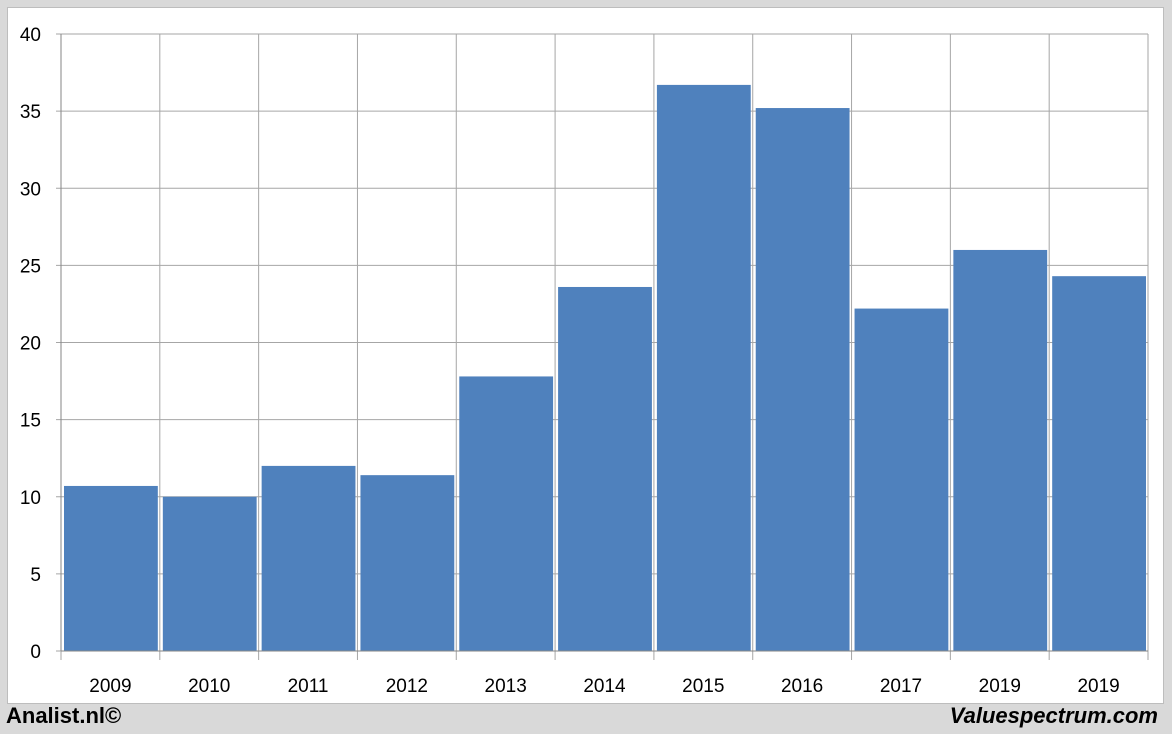 Image resolution: width=1172 pixels, height=734 pixels. Describe the element at coordinates (506, 513) in the screenshot. I see `bar-2013` at that location.